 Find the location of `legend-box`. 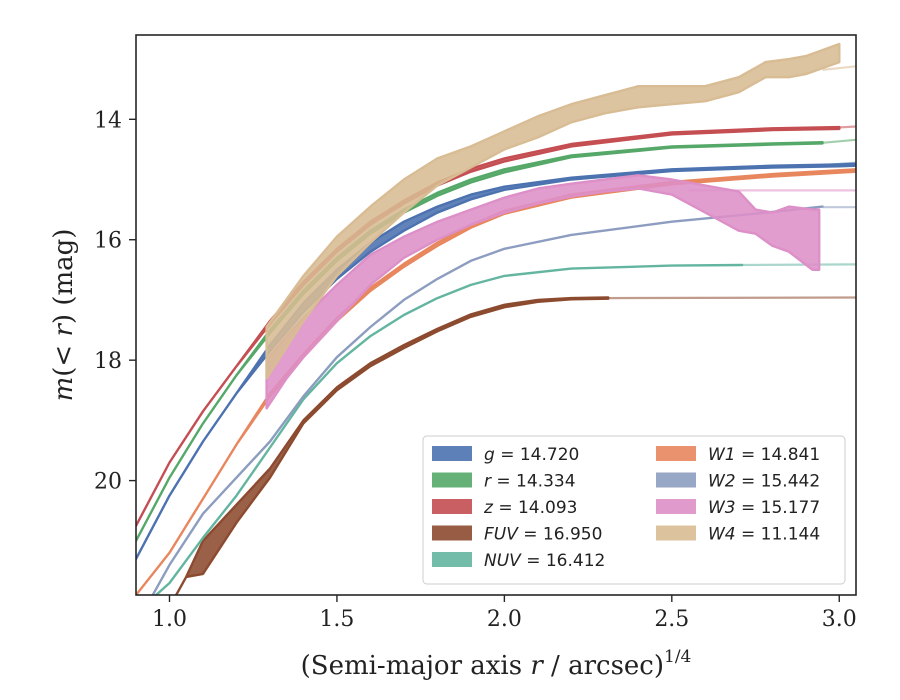

legend-box is located at coordinates (634, 510).